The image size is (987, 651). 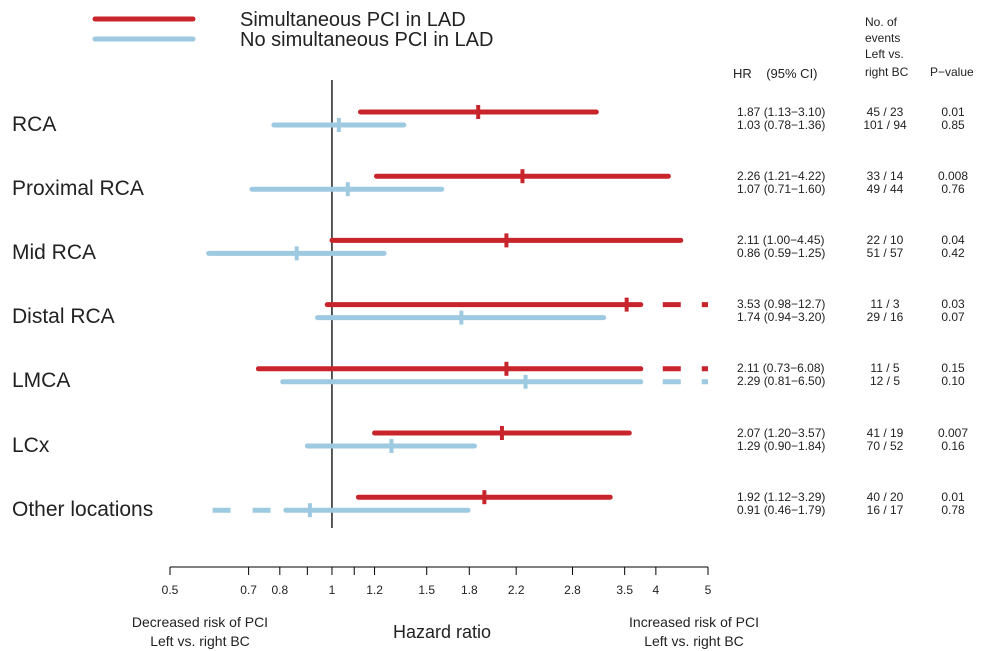 I want to click on x-tick-label: 1.2, so click(x=374, y=590).